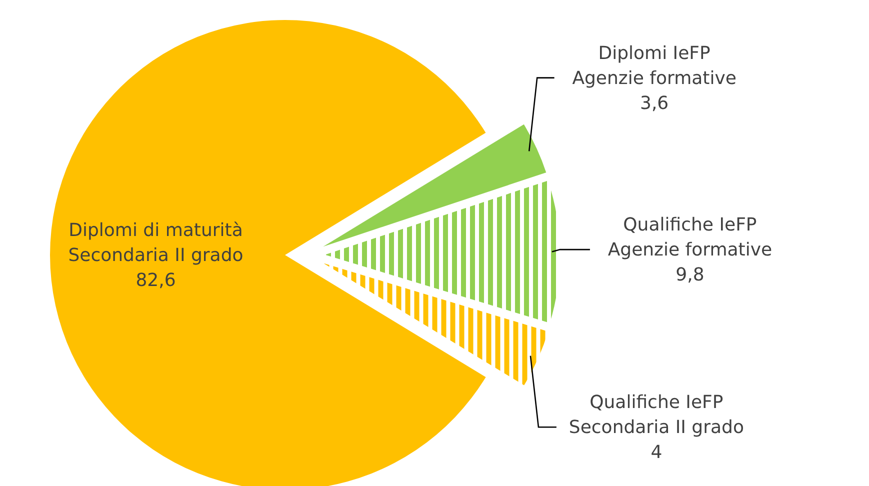 Image resolution: width=869 pixels, height=486 pixels. What do you see at coordinates (156, 243) in the screenshot?
I see `slice-label: Diplomi di maturità Secondaria II grado` at bounding box center [156, 243].